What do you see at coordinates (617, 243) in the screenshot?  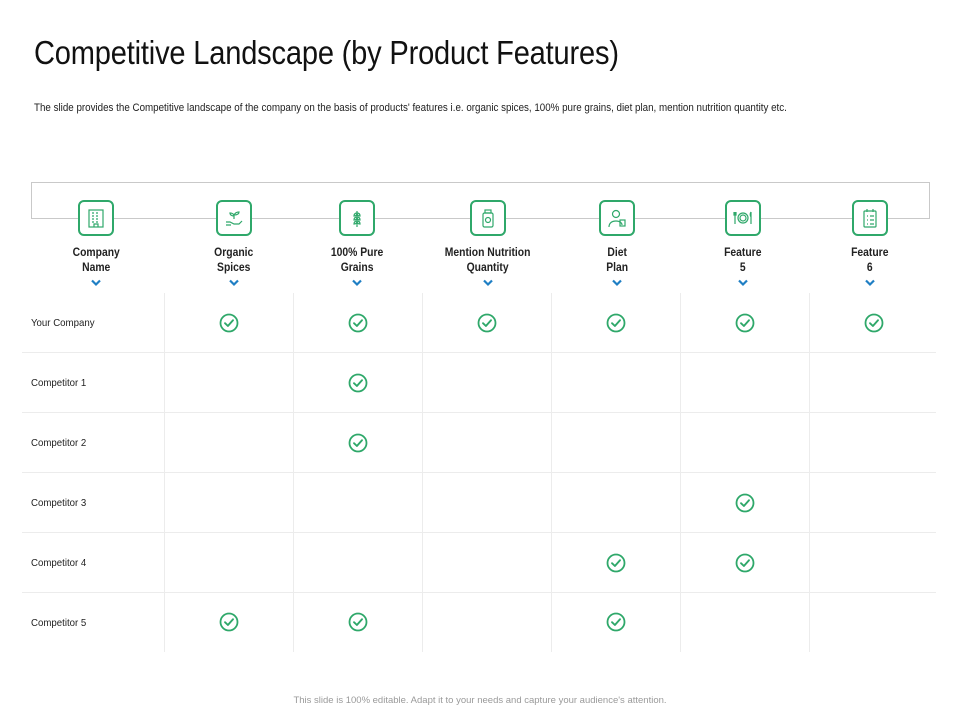 I see `column-diet-plan: Diet Plan` at bounding box center [617, 243].